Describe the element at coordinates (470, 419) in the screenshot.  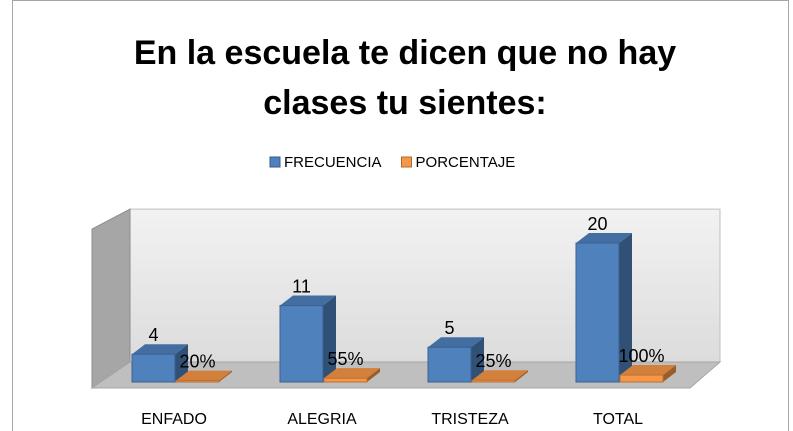
I see `x-tick-label: TRISTEZA` at that location.